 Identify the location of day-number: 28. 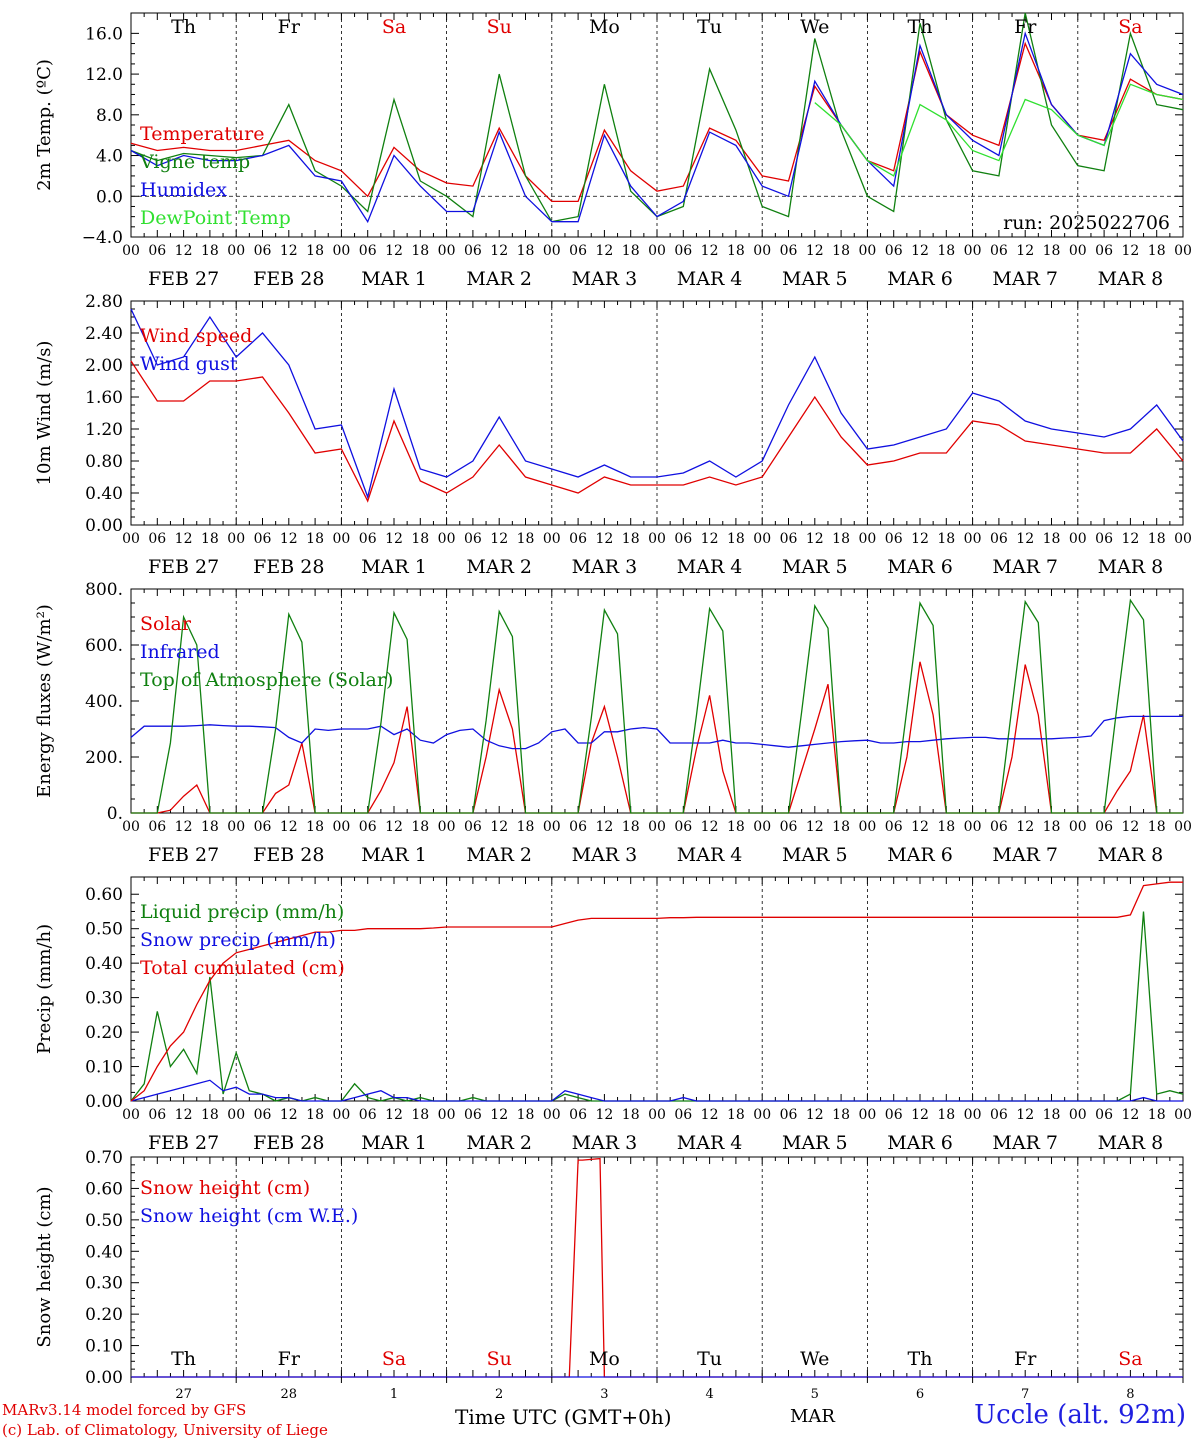
(289, 1394).